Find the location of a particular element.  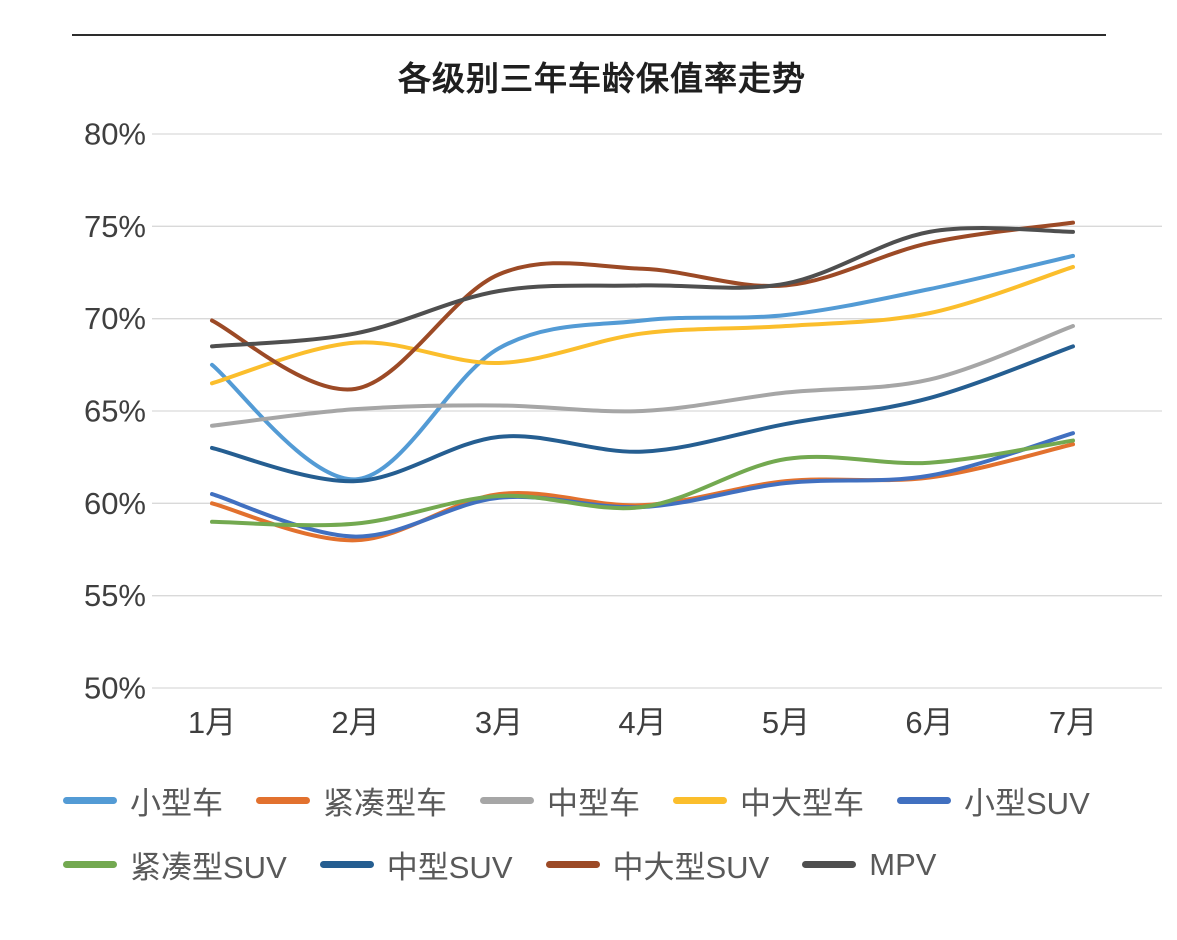

y-axis-tick-label: 75% is located at coordinates (115, 226).